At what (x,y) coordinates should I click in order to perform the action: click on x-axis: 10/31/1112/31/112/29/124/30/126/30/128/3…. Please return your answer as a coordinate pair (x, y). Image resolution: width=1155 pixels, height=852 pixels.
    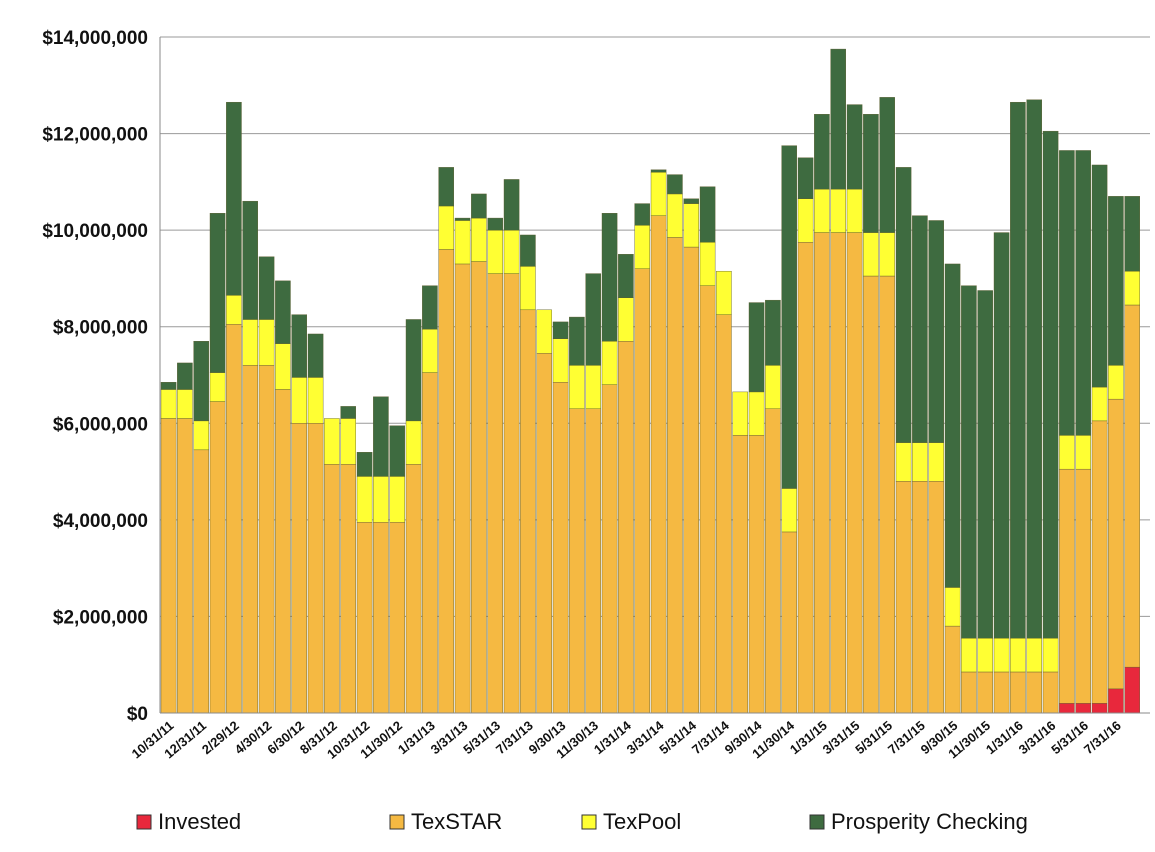
    Looking at the image, I should click on (639, 737).